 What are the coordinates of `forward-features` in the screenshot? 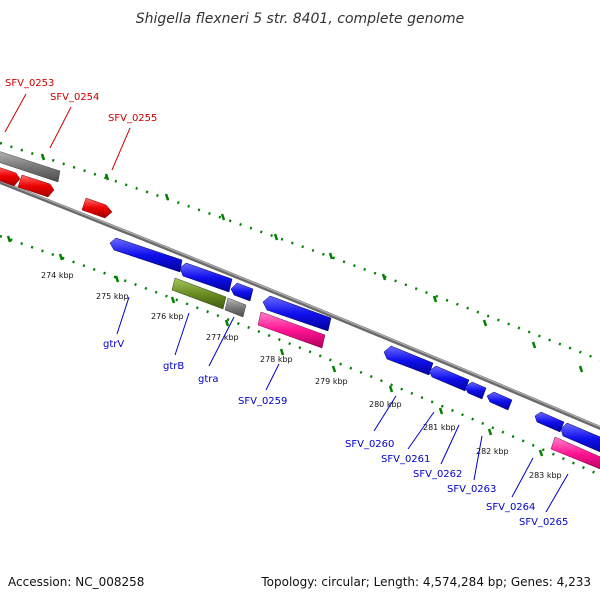 It's located at (56, 185).